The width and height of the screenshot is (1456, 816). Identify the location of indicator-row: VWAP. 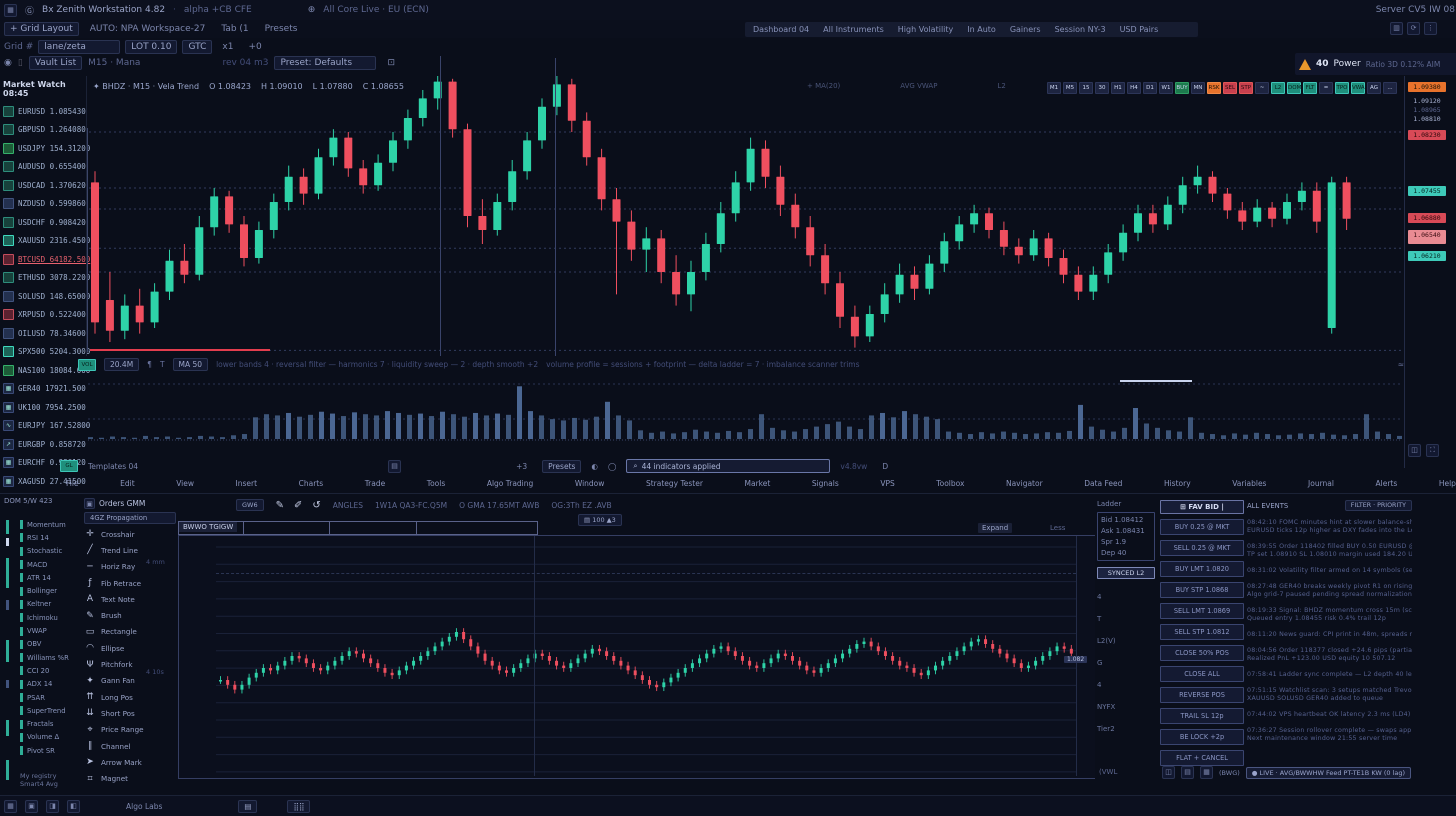
(49, 630).